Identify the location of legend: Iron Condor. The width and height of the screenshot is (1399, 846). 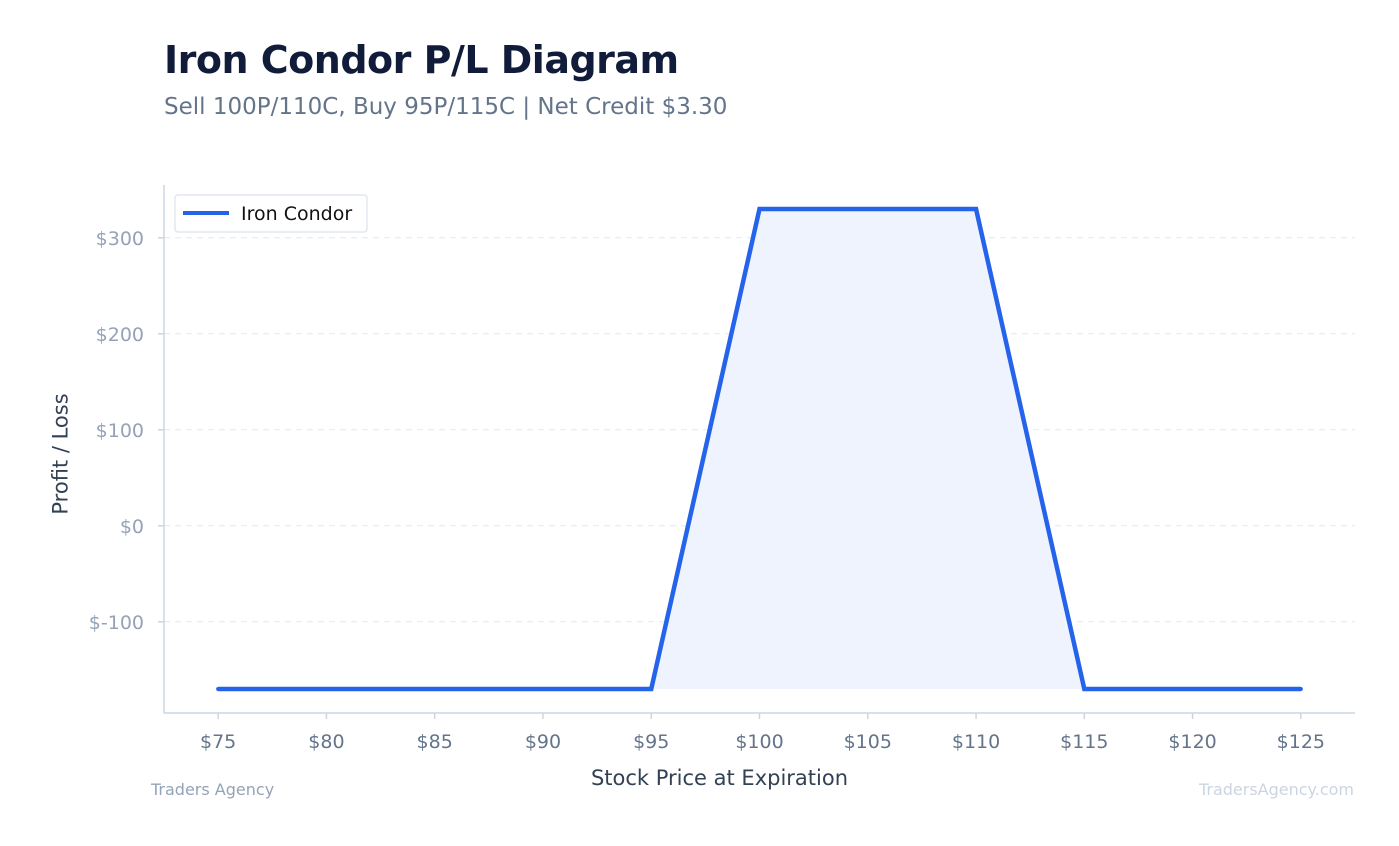
(271, 213).